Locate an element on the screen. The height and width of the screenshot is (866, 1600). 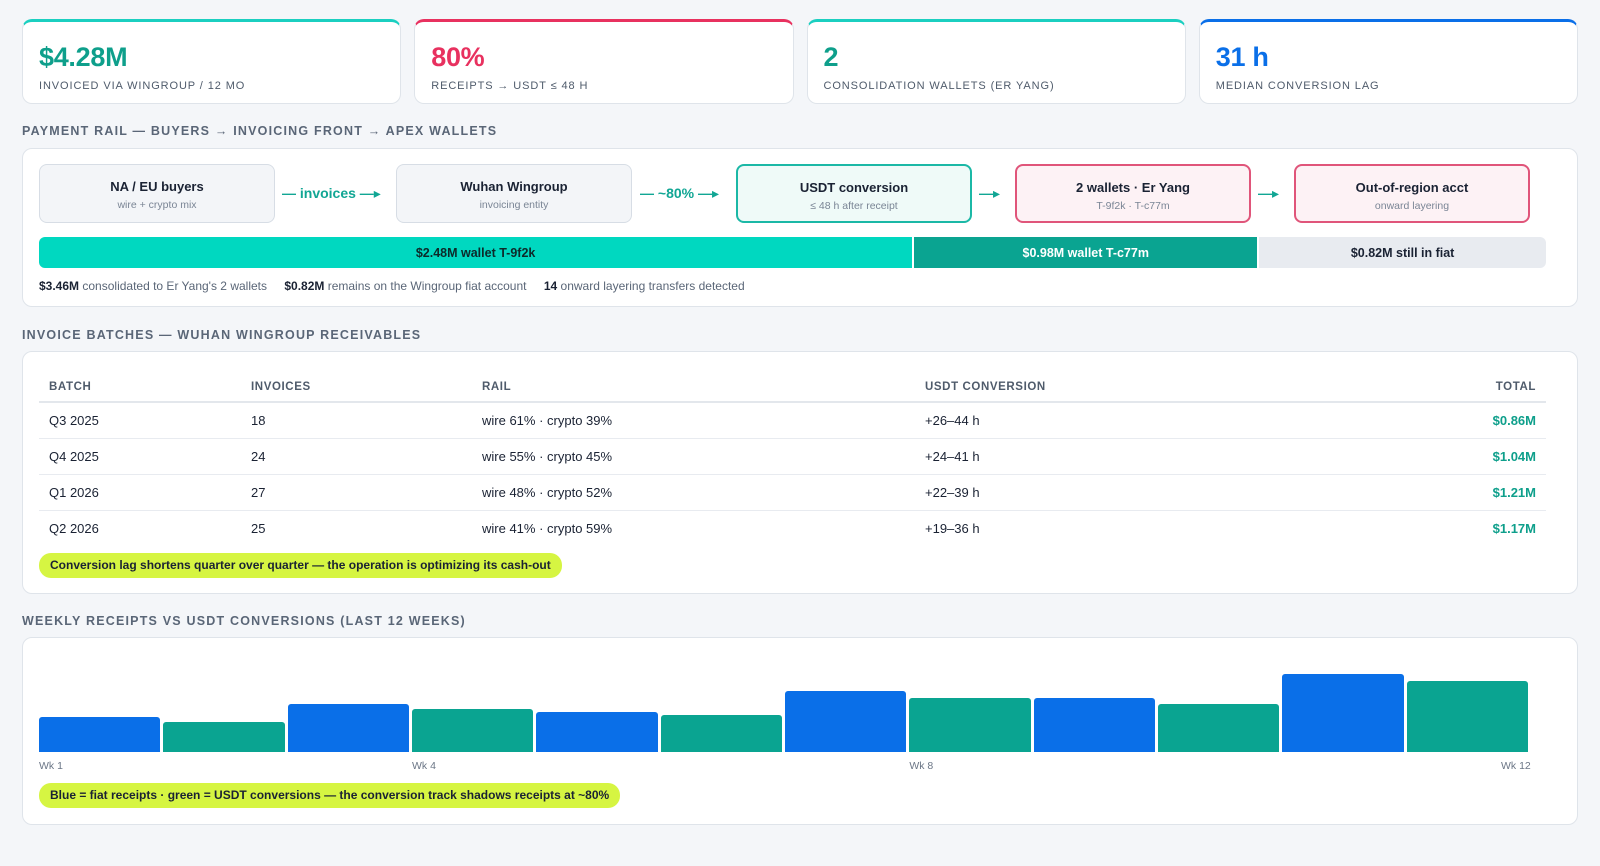
kpi-value: 80% is located at coordinates (458, 57).